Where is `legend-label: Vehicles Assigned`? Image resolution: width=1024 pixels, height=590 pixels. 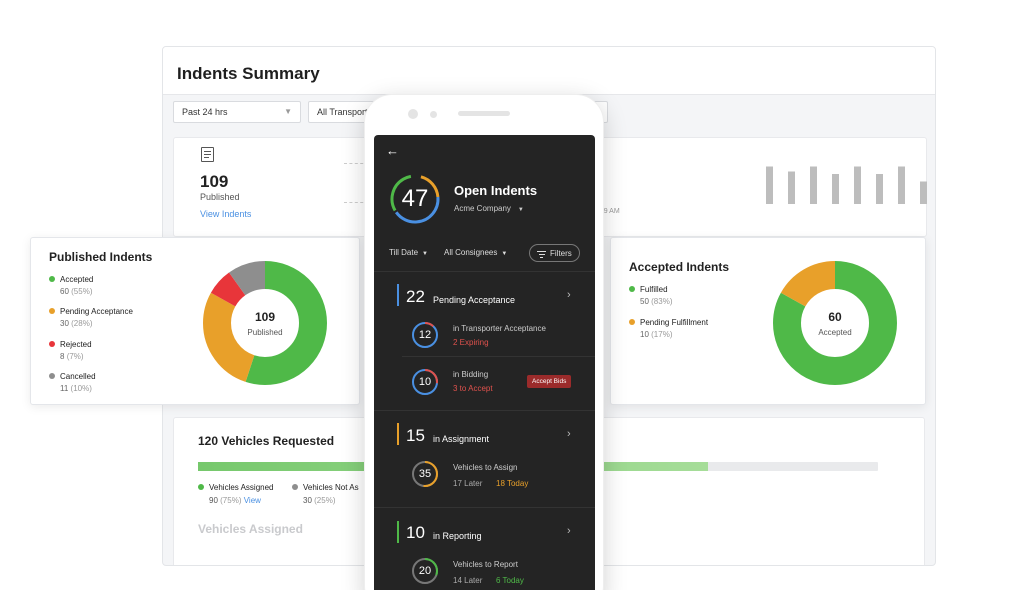 legend-label: Vehicles Assigned is located at coordinates (241, 487).